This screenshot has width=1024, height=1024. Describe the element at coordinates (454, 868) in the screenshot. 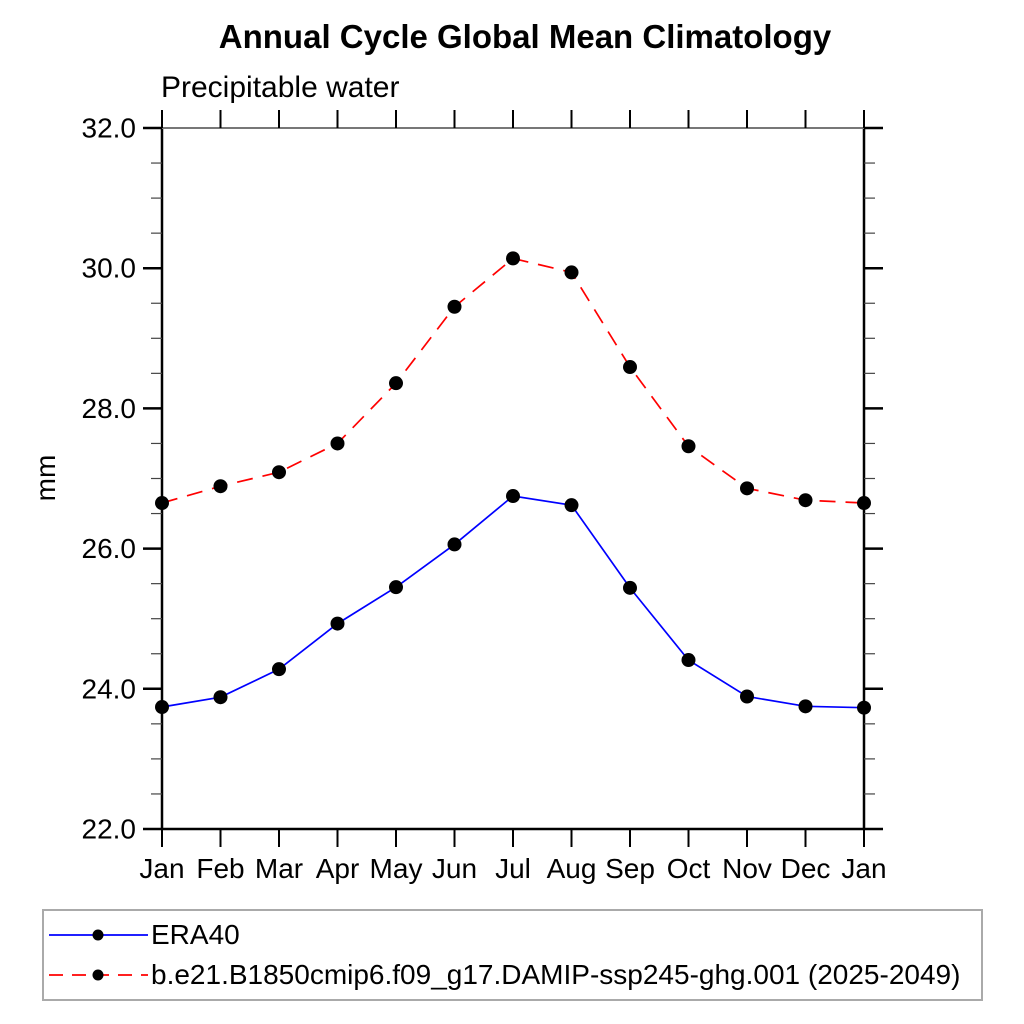

I see `x-tick-label: Jun` at that location.